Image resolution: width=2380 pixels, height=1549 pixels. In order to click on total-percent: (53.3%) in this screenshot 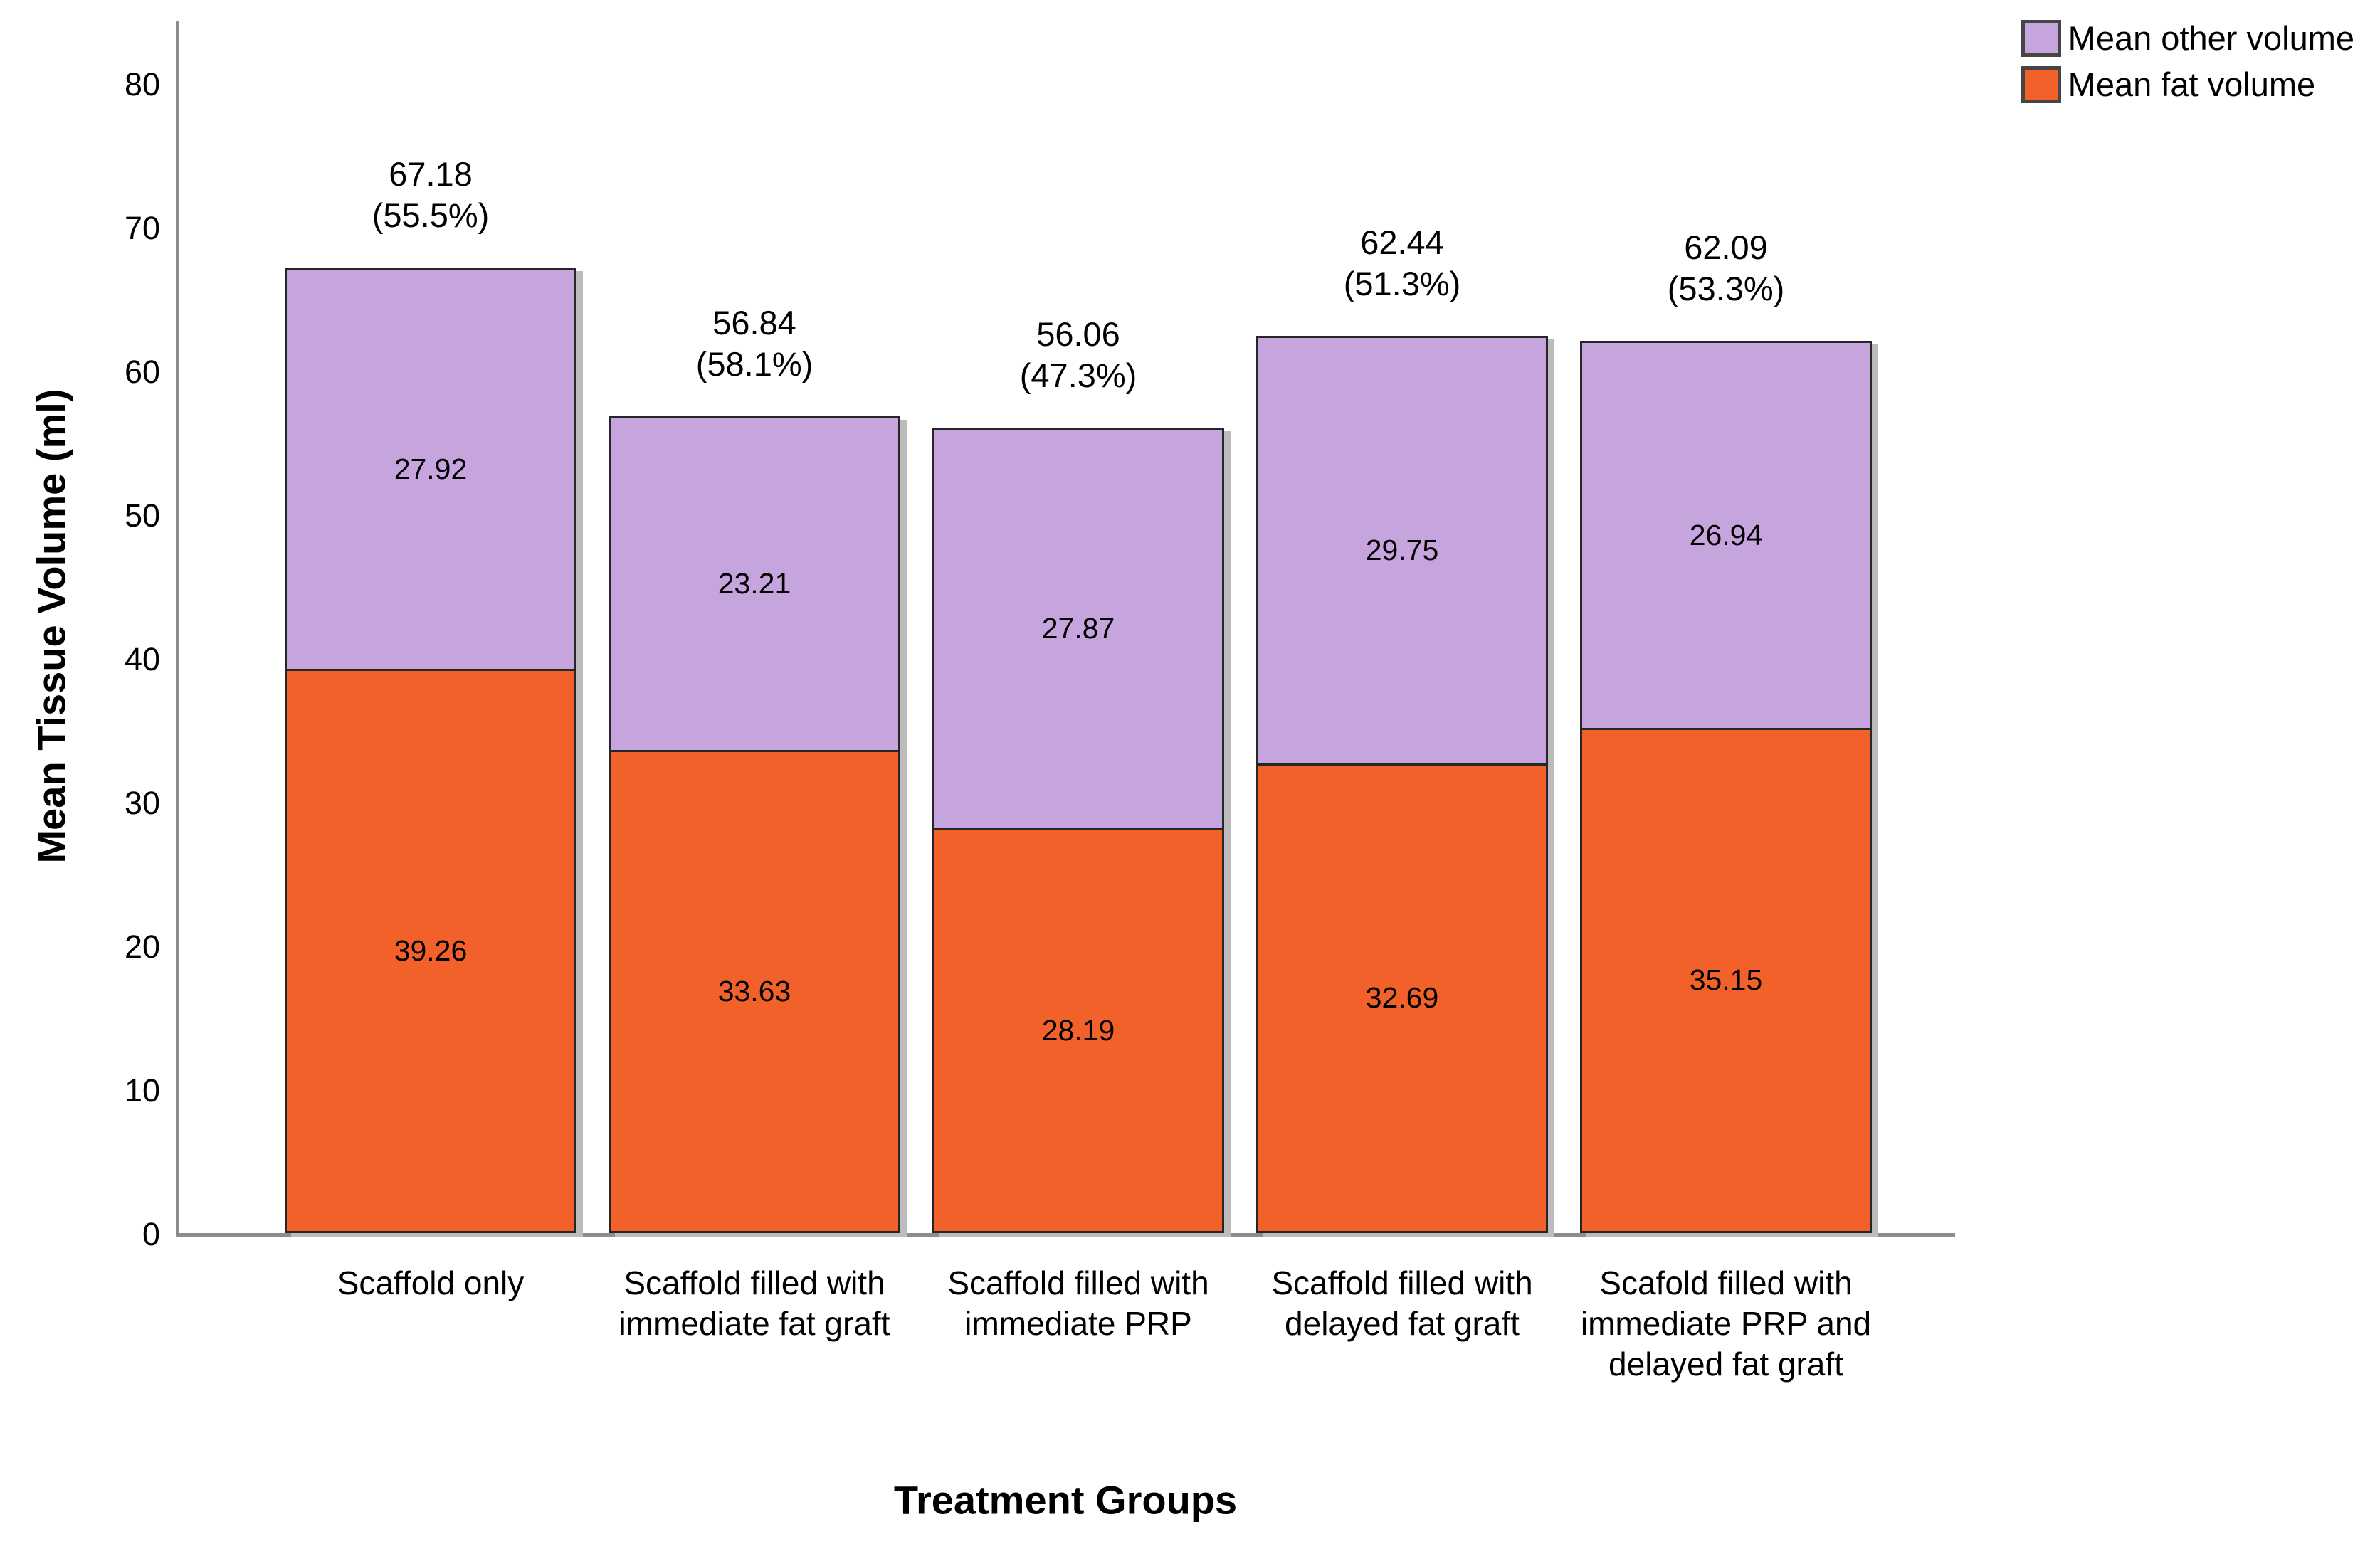, I will do `click(1726, 288)`.